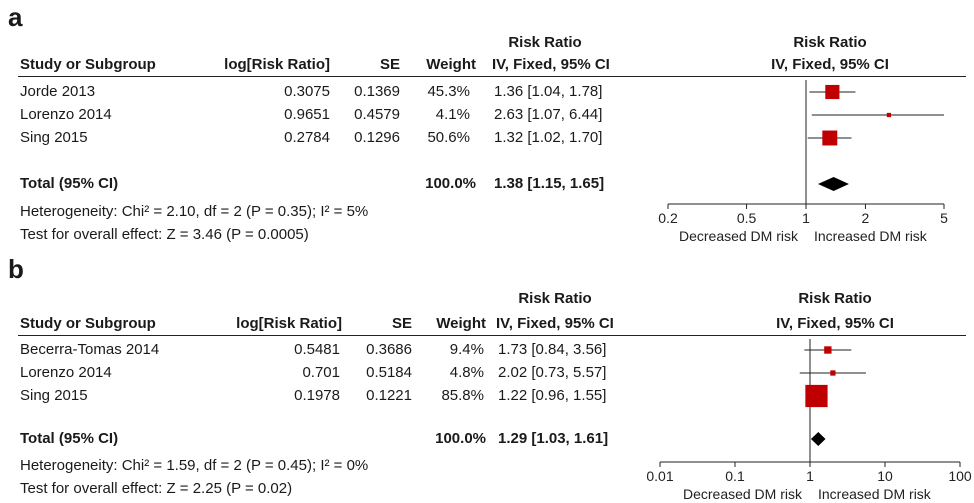 The image size is (974, 503). I want to click on study-name: Jorde 2013, so click(58, 91).